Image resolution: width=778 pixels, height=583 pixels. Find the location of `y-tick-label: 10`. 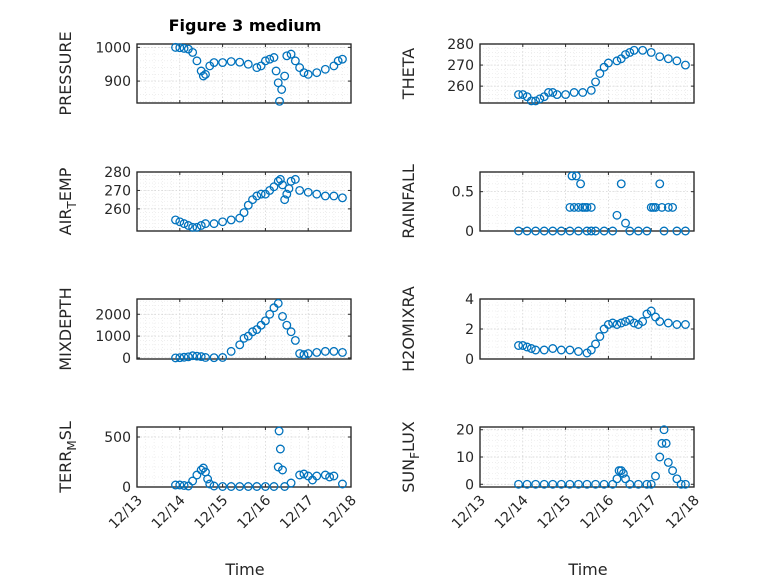

y-tick-label: 10 is located at coordinates (465, 458).